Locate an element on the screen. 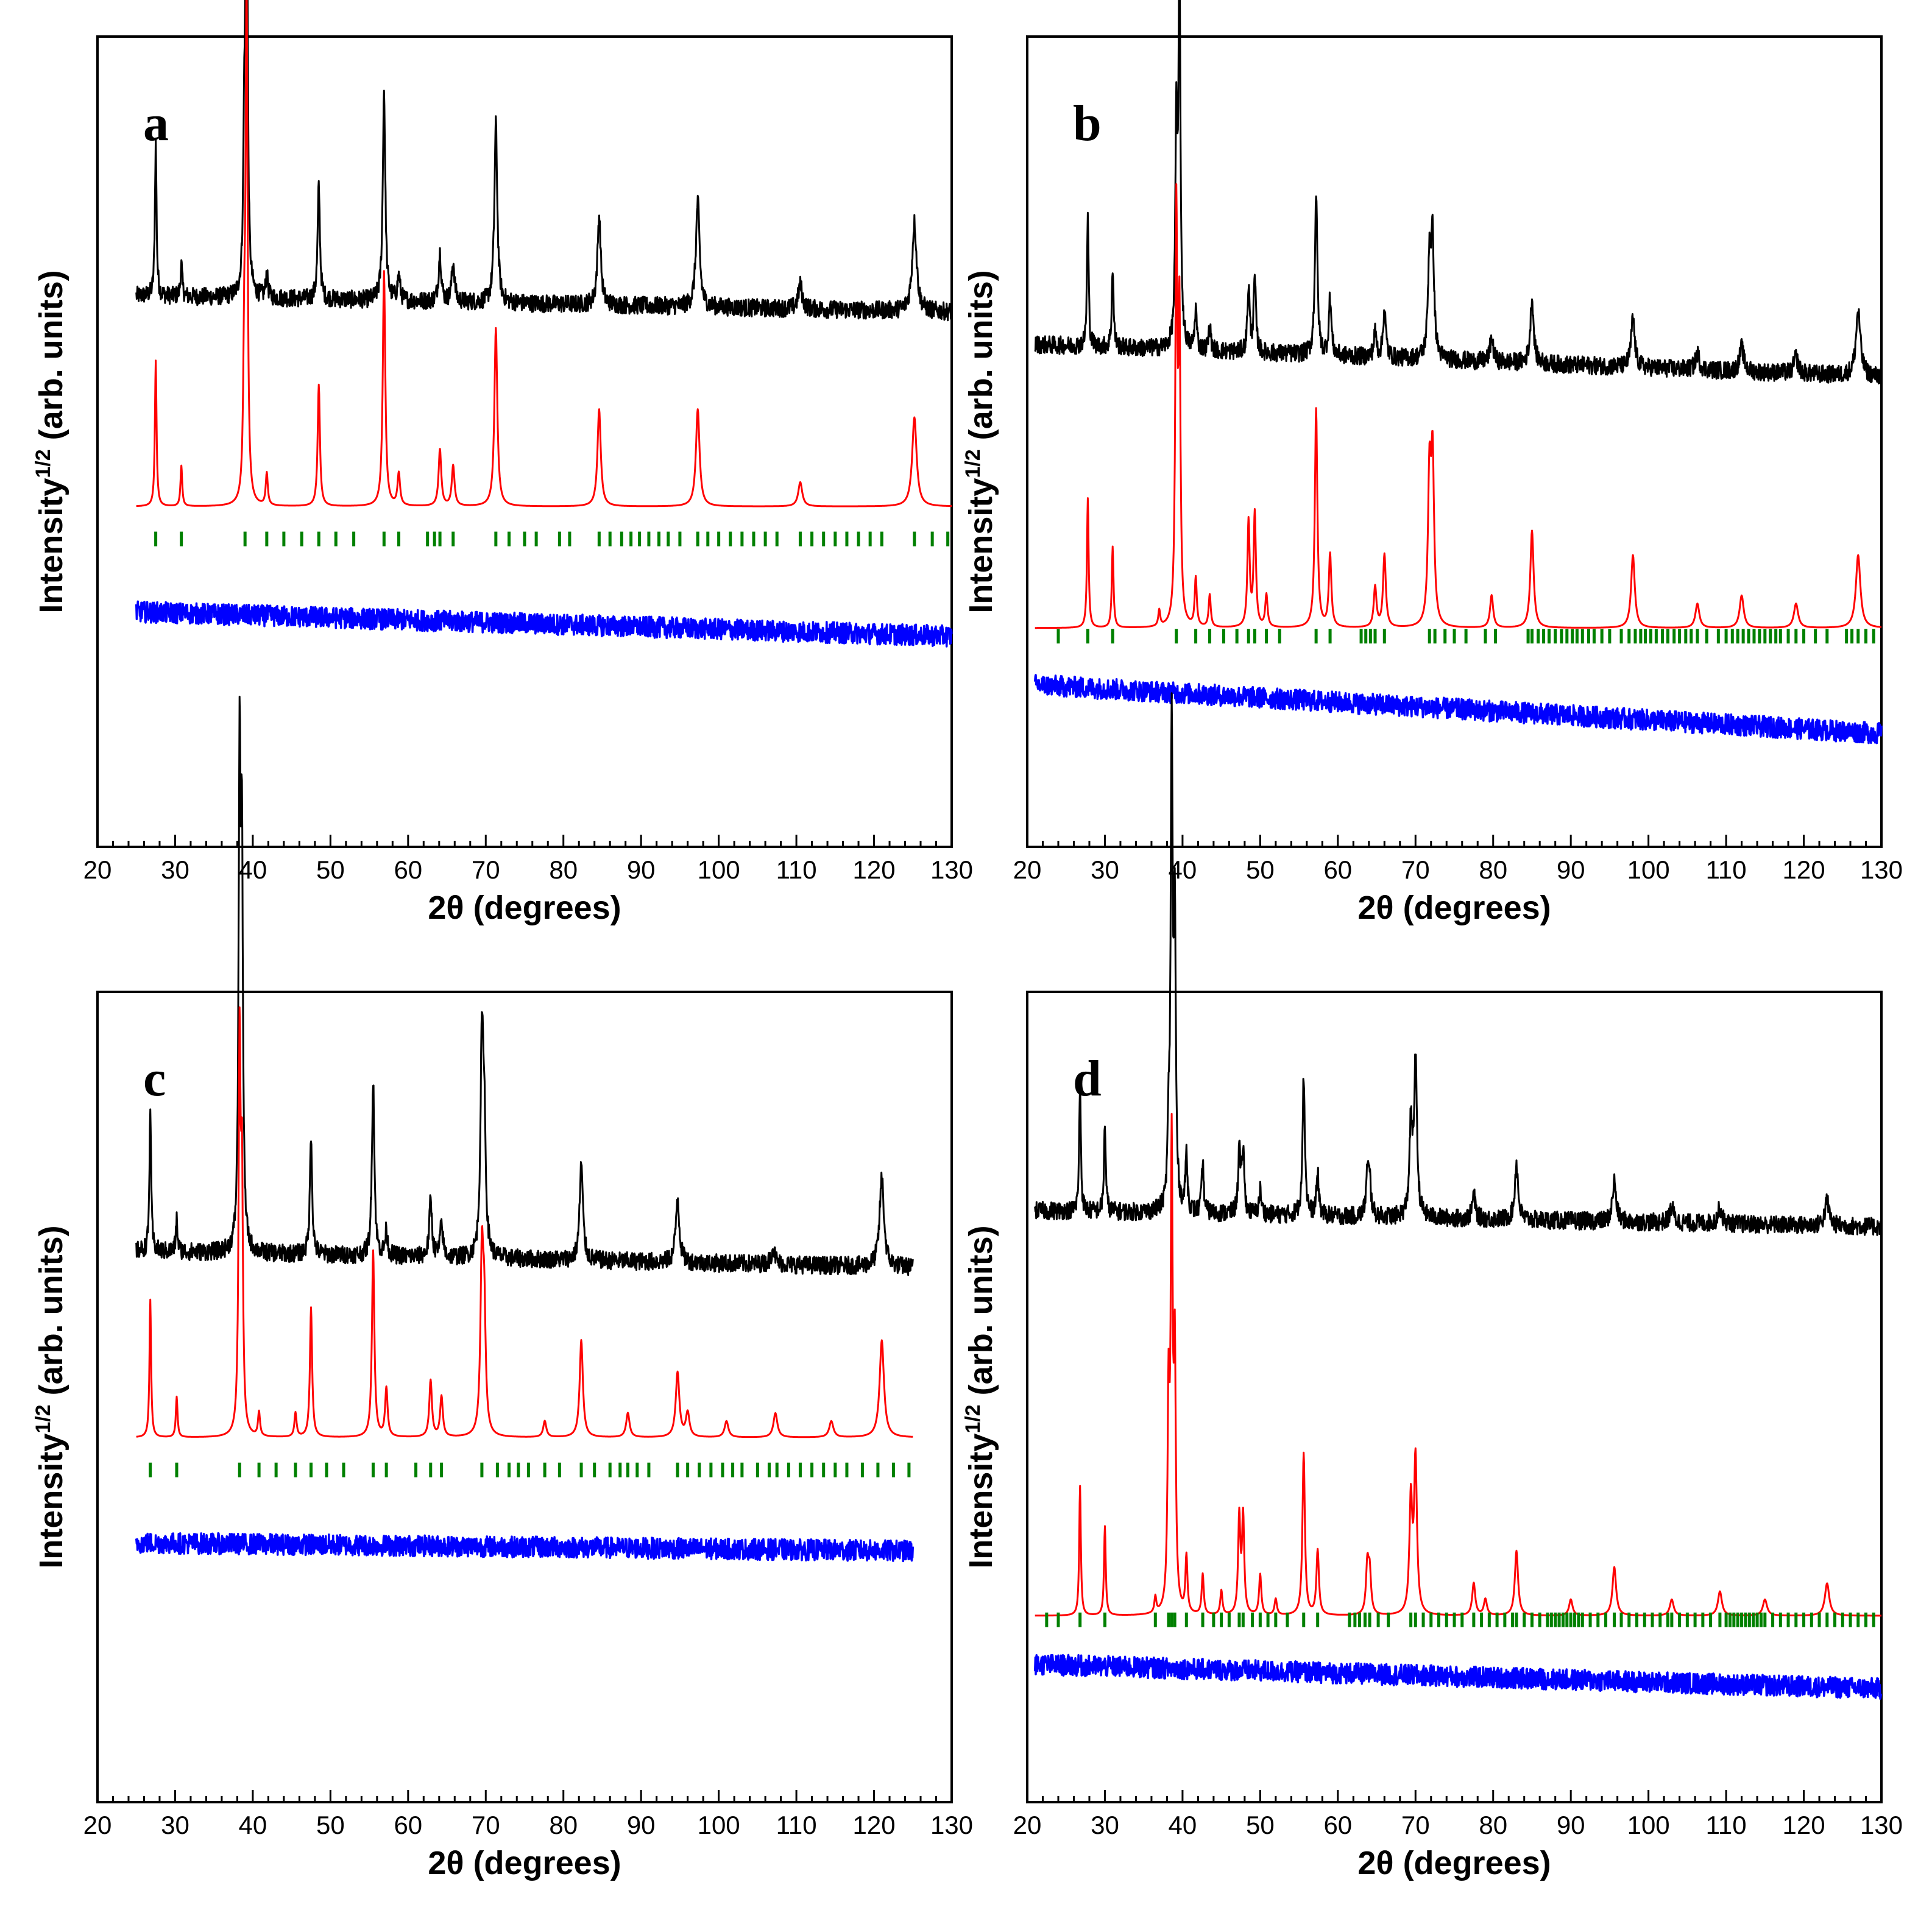 The height and width of the screenshot is (1910, 1932). panel-label: b is located at coordinates (1087, 123).